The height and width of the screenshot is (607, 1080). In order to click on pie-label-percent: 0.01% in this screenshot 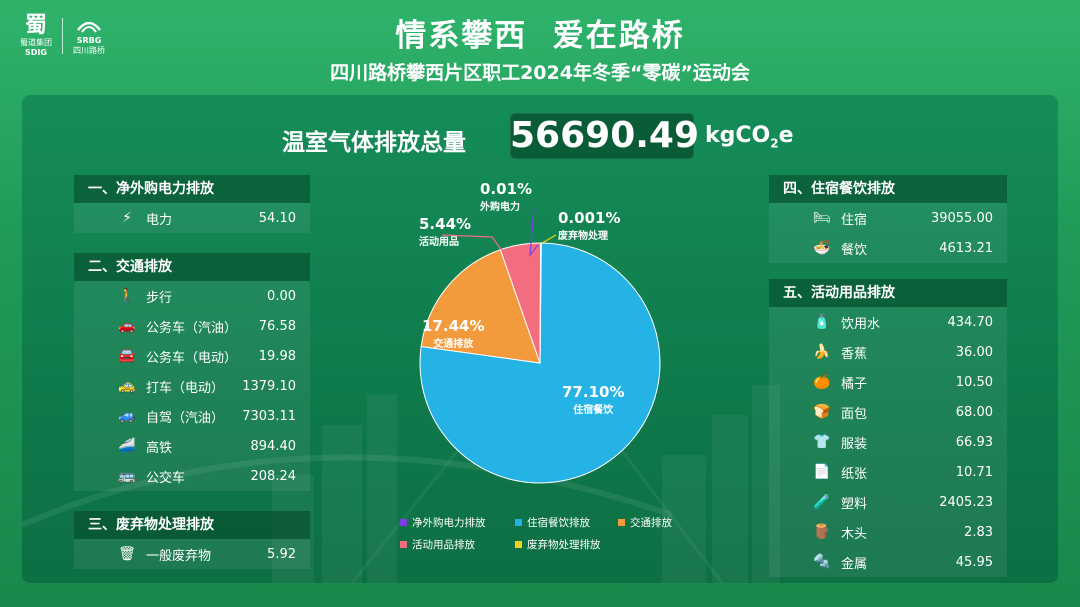, I will do `click(506, 189)`.